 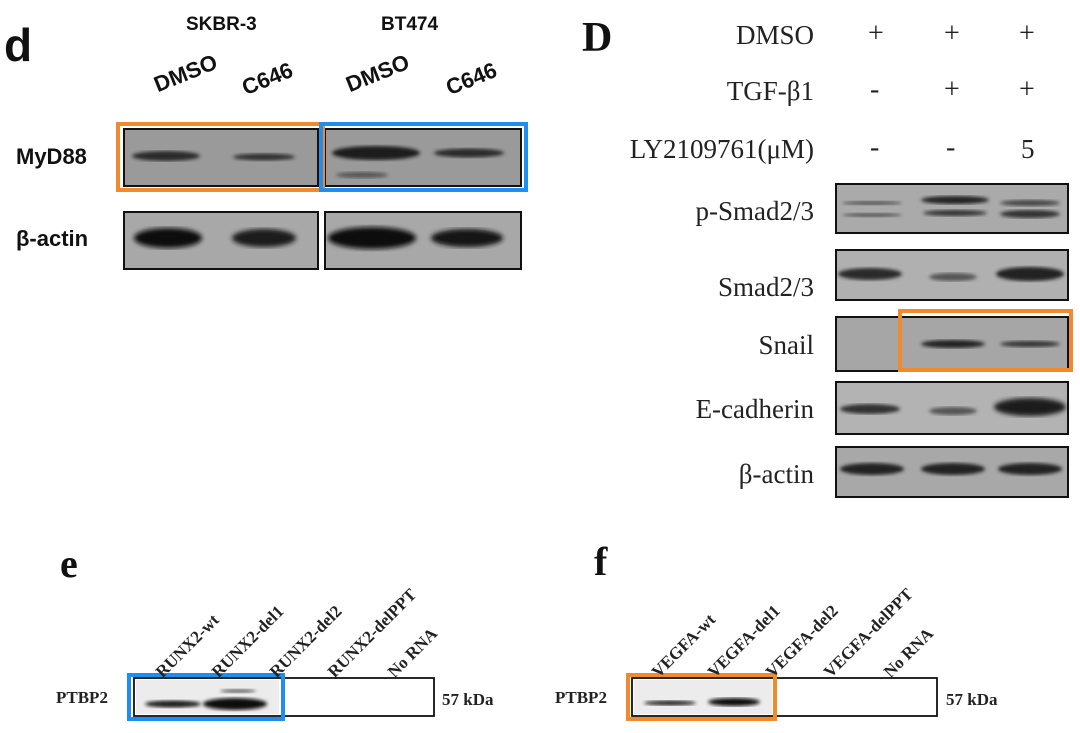 What do you see at coordinates (467, 238) in the screenshot?
I see `band-actin-bt474-c646` at bounding box center [467, 238].